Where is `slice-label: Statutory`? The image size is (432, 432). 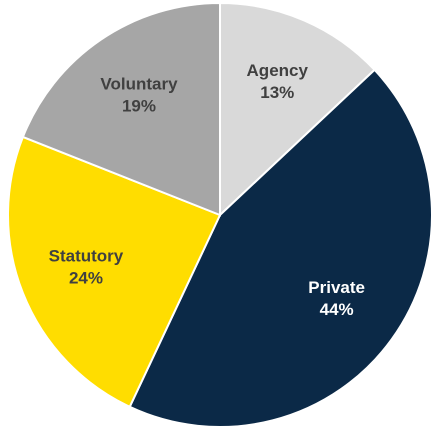
slice-label: Statutory is located at coordinates (86, 256).